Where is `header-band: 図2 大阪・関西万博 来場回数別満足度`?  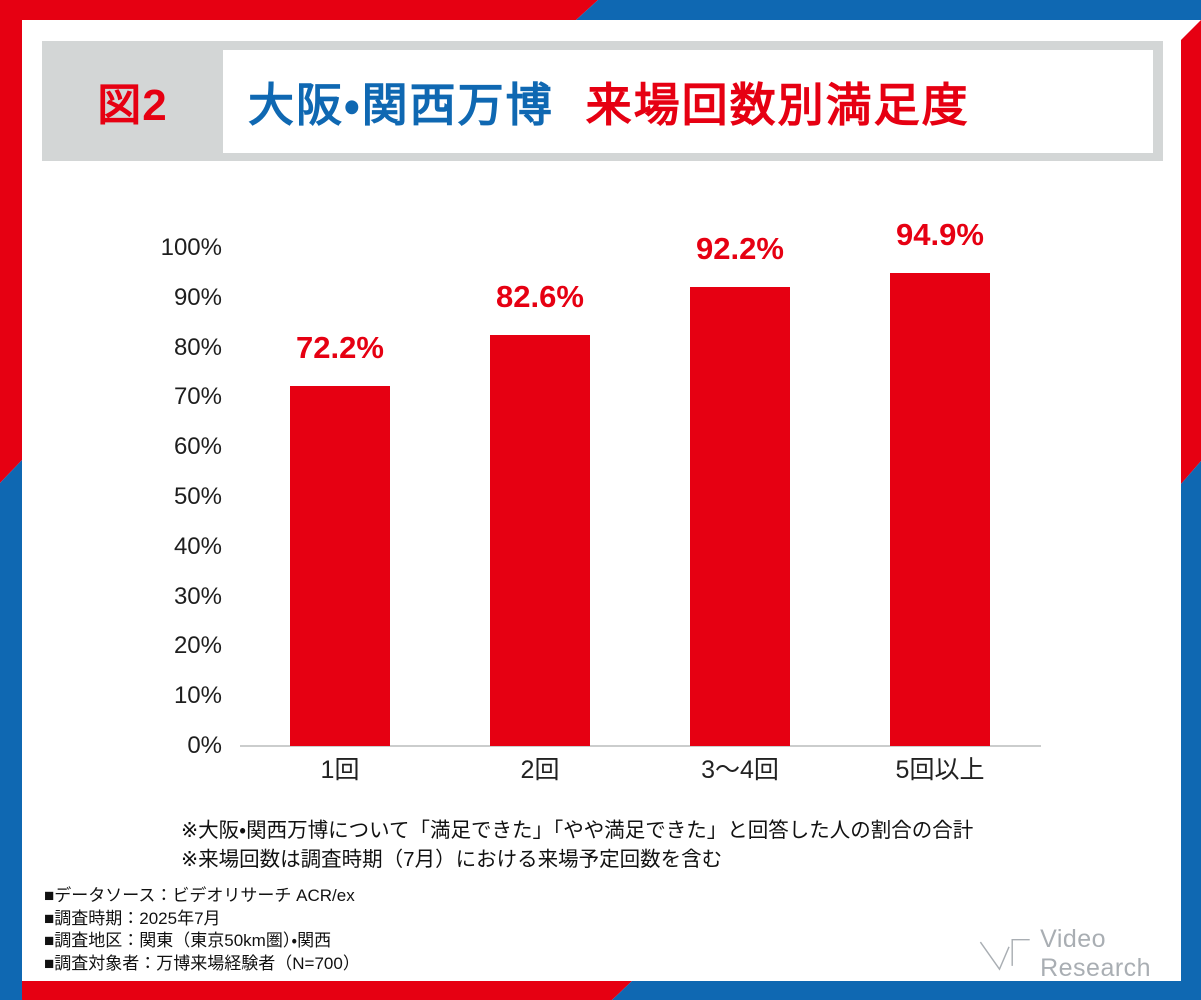
header-band: 図2 大阪・関西万博 来場回数別満足度 is located at coordinates (602, 101).